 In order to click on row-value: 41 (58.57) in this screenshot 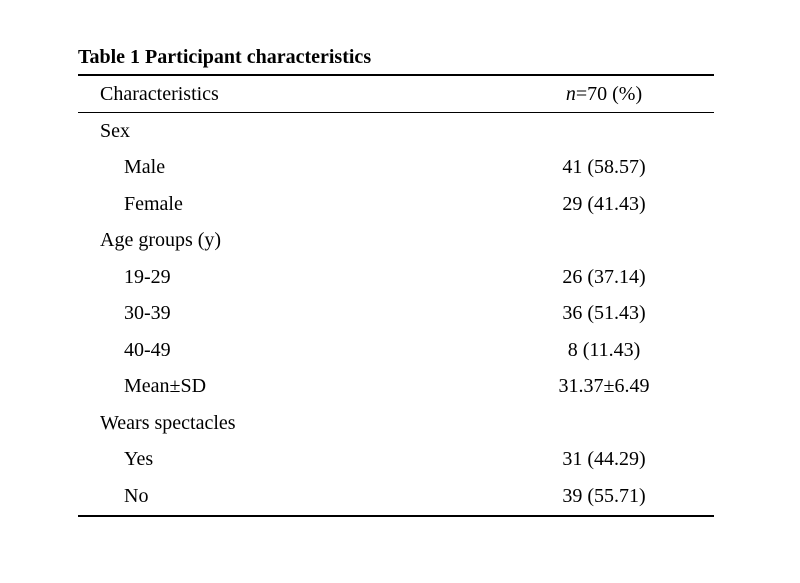, I will do `click(604, 167)`.